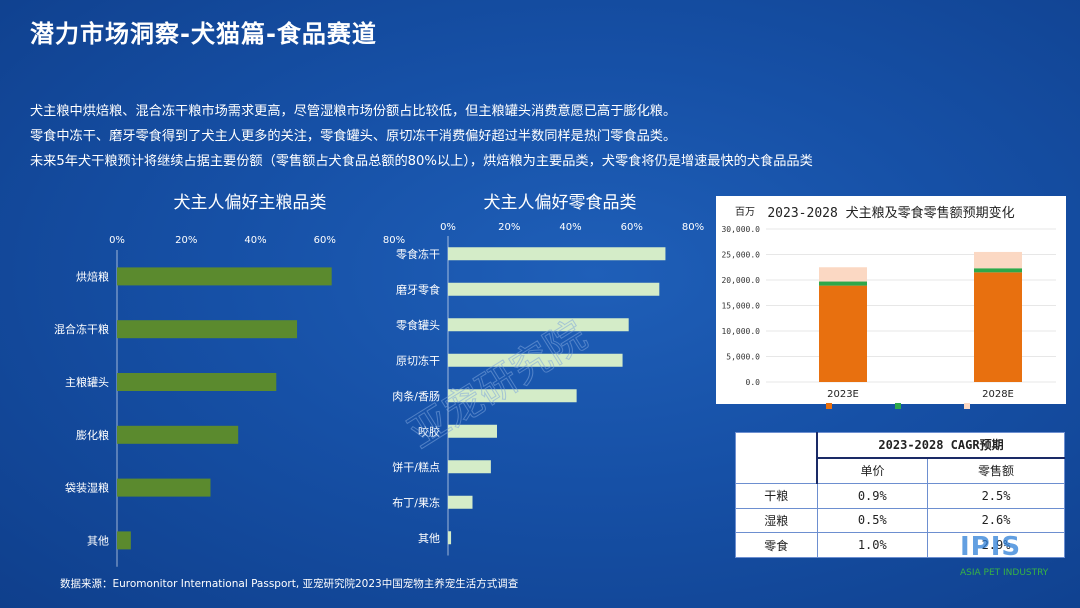 The image size is (1080, 608). What do you see at coordinates (560, 203) in the screenshot?
I see `snack-chart-title: 犬主人偏好零食品类` at bounding box center [560, 203].